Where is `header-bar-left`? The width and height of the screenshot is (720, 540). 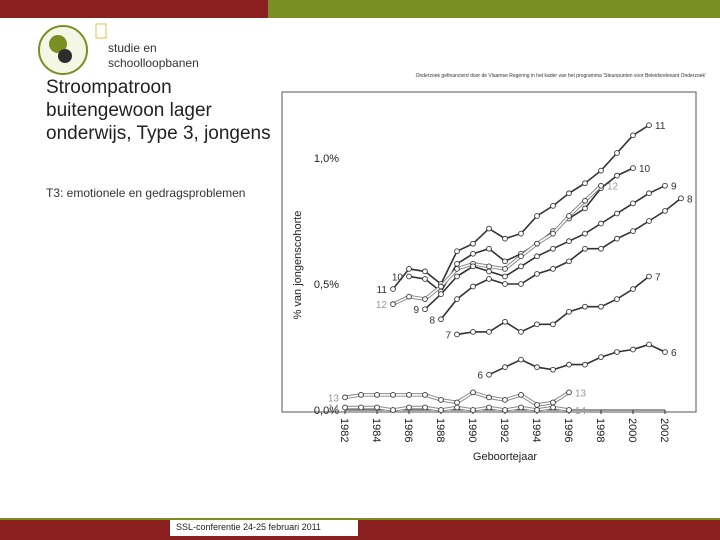 header-bar-left is located at coordinates (134, 9).